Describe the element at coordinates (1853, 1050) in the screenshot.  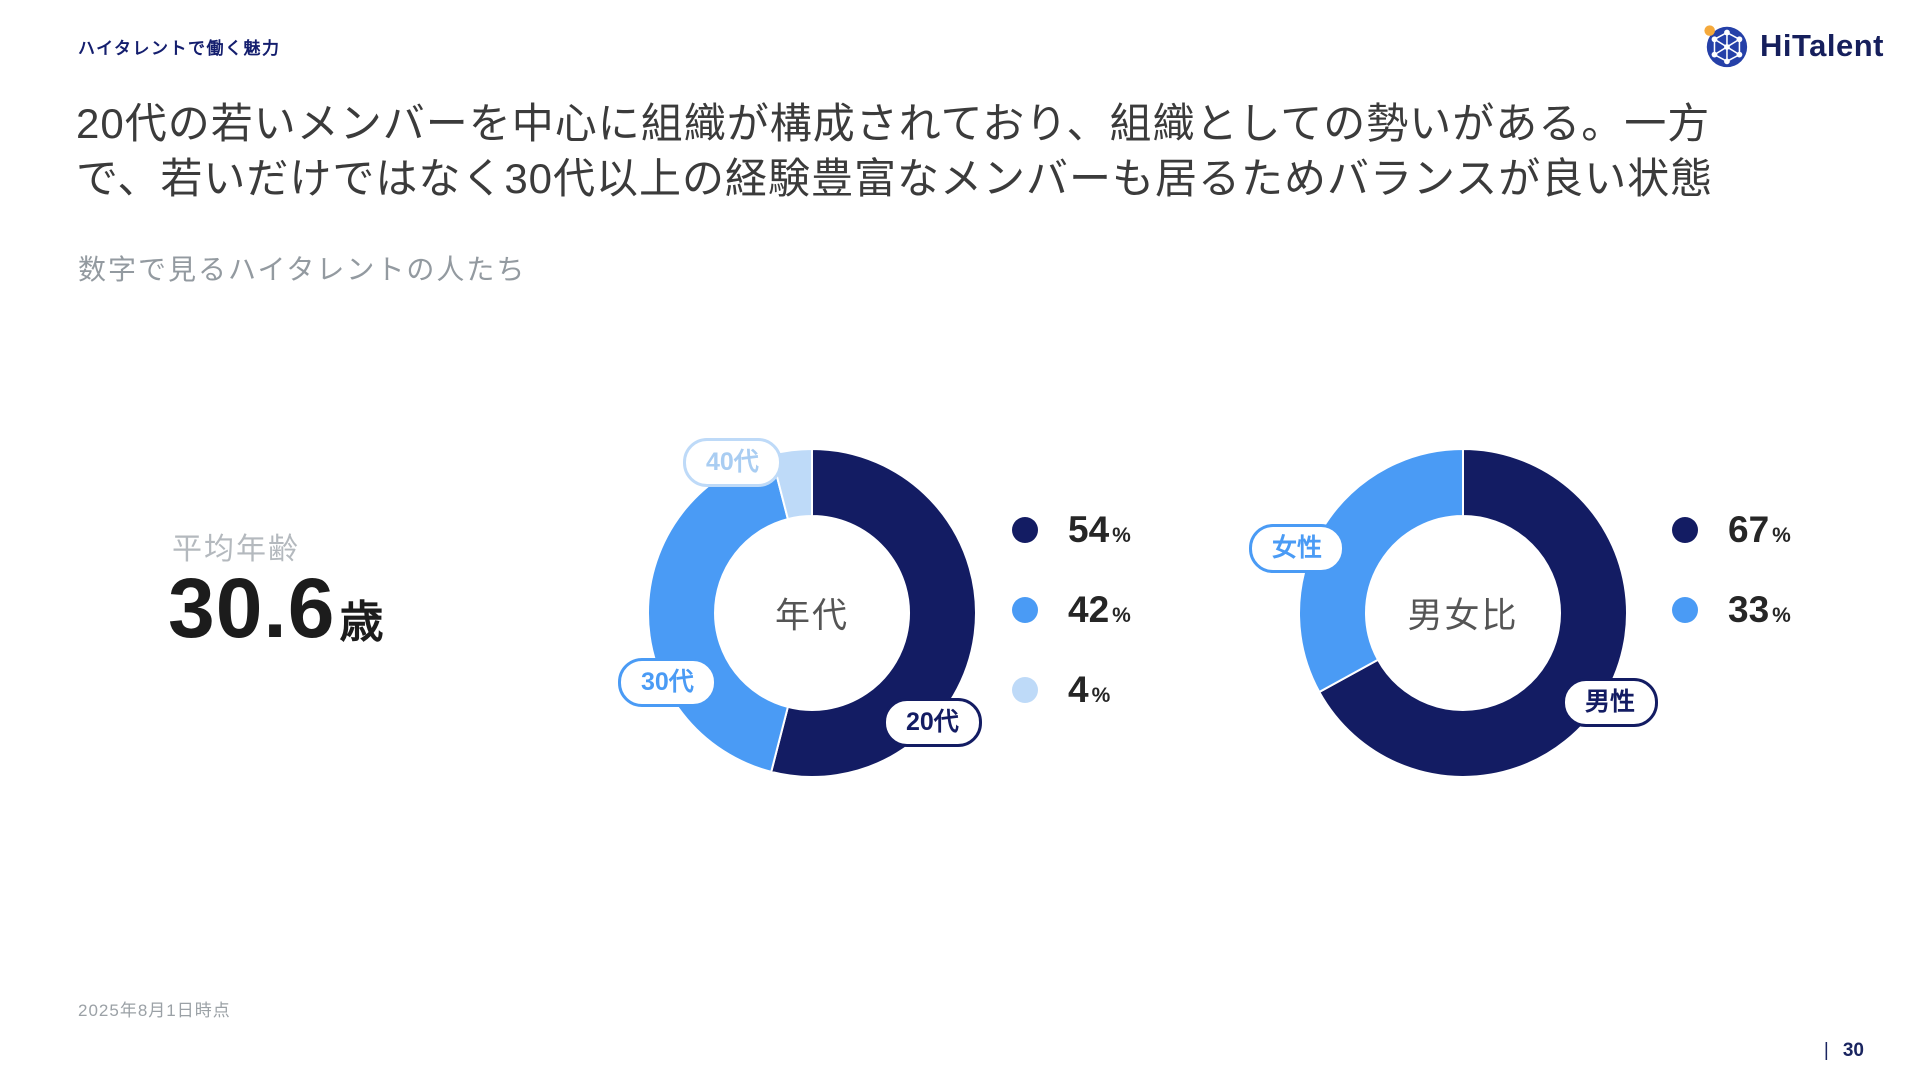
I see `page-number-value: 30` at that location.